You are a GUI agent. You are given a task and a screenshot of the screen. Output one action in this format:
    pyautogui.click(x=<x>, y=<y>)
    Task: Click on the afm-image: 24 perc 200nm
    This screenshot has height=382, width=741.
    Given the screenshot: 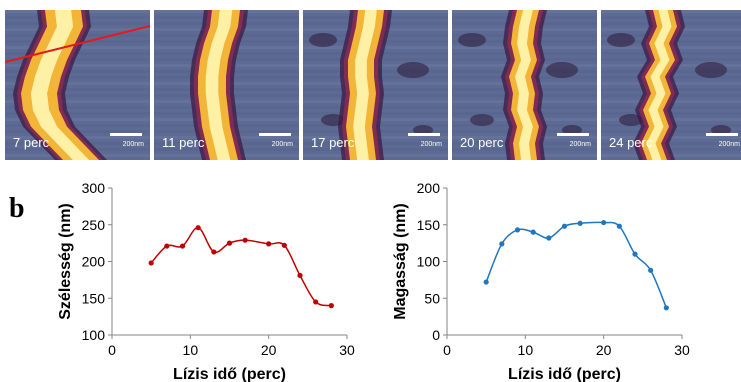 What is the action you would take?
    pyautogui.click(x=671, y=85)
    